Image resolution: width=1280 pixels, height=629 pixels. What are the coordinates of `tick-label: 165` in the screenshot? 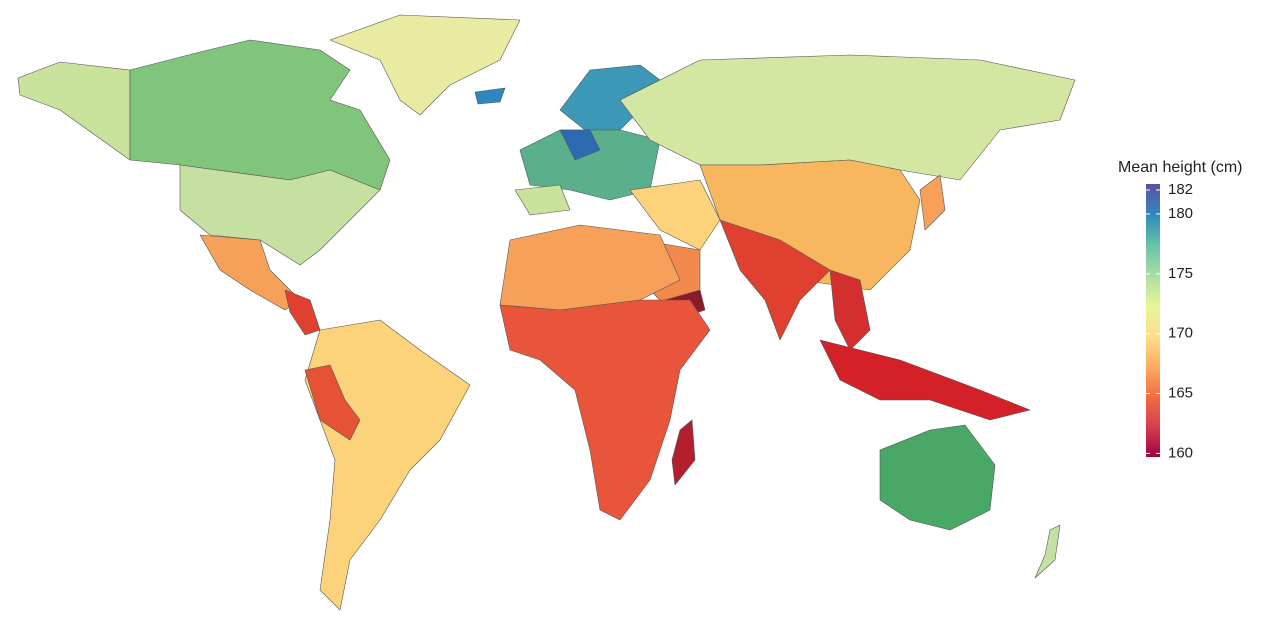 It's located at (1180, 393).